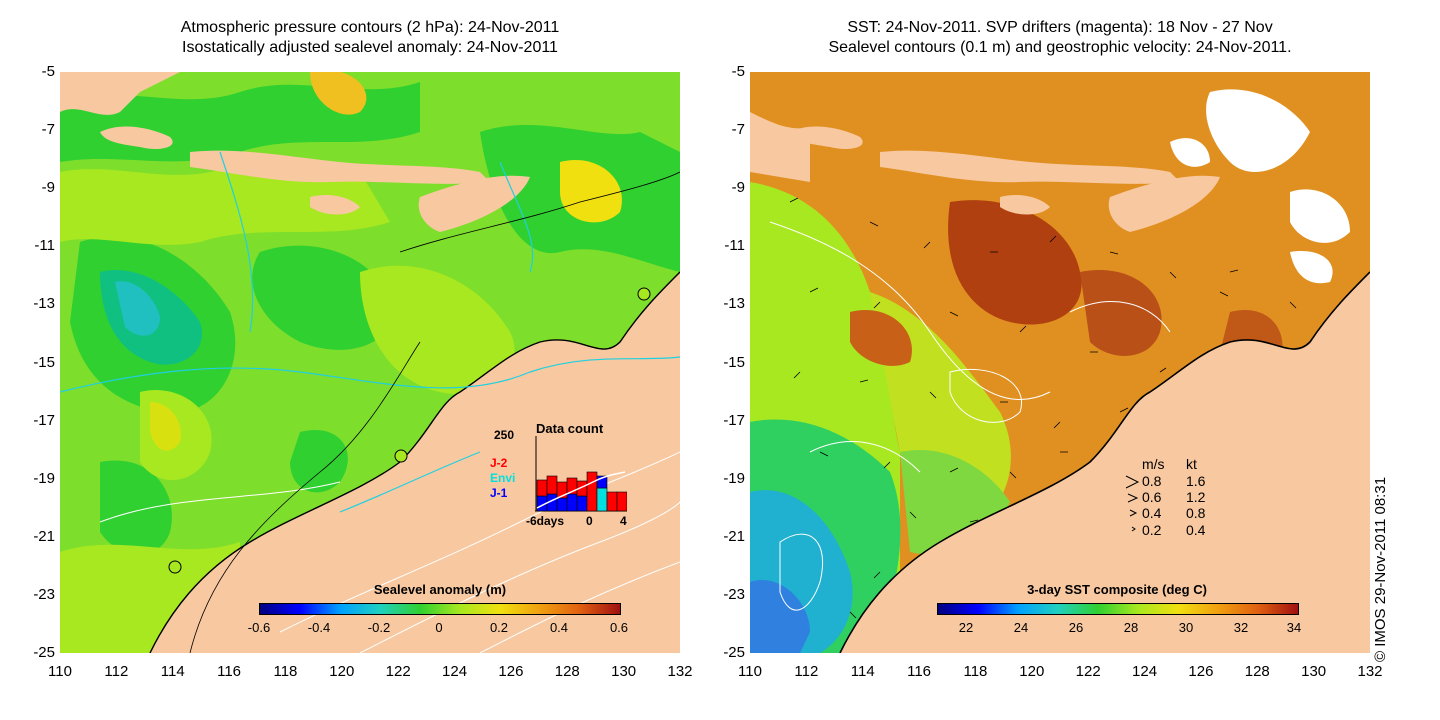 The width and height of the screenshot is (1440, 720). Describe the element at coordinates (60, 671) in the screenshot. I see `left-x-tick-label: 110` at that location.